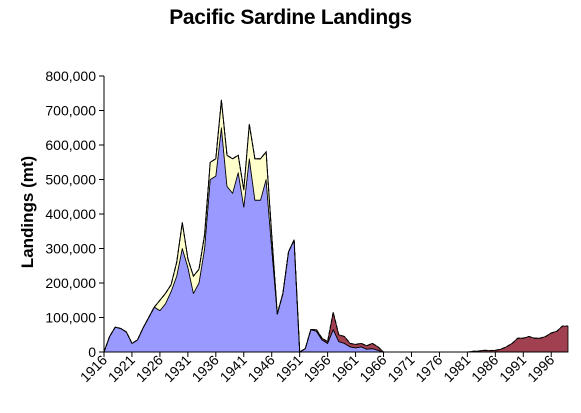  Describe the element at coordinates (177, 368) in the screenshot. I see `x-tick-label: 1931` at that location.